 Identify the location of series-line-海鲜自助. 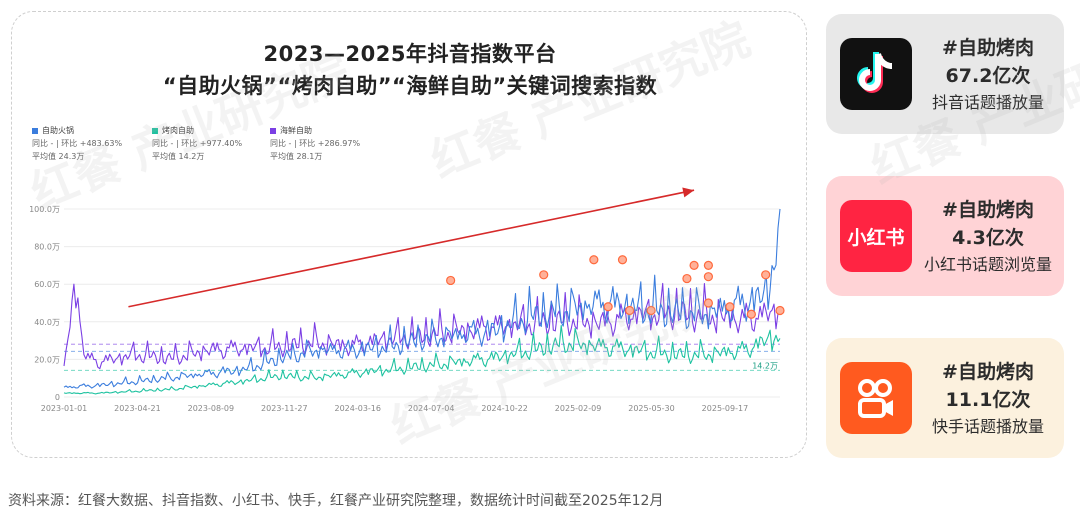
(422, 326).